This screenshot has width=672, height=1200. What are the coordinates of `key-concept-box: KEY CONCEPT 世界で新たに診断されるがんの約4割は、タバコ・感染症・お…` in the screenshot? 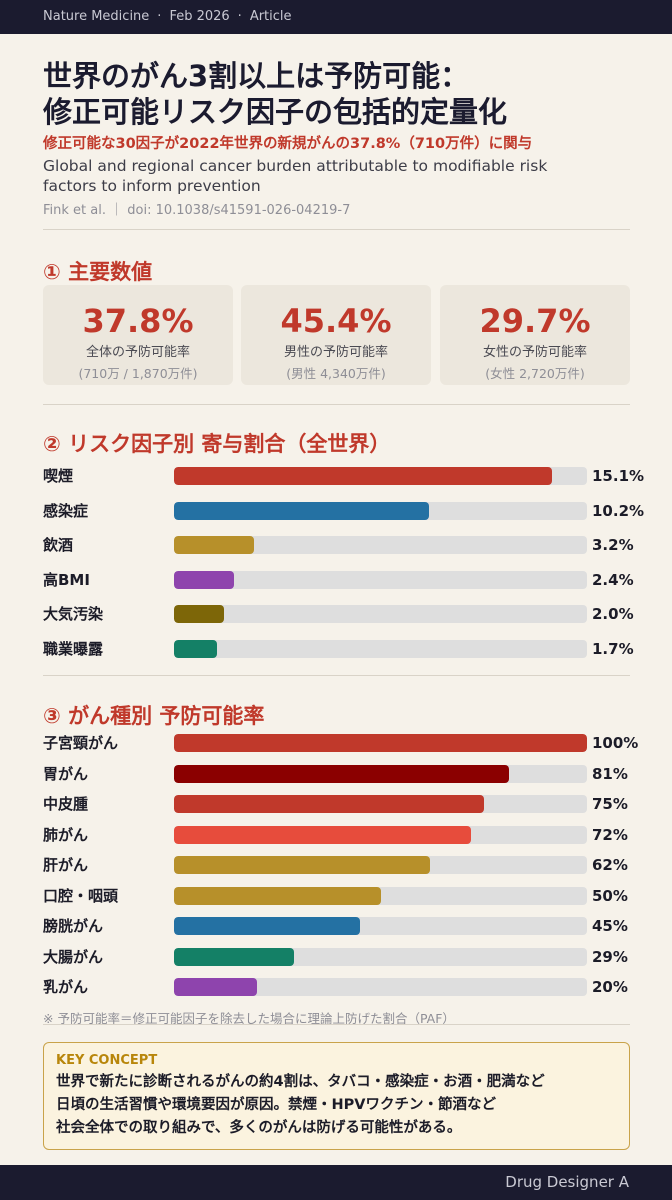 It's located at (336, 1096).